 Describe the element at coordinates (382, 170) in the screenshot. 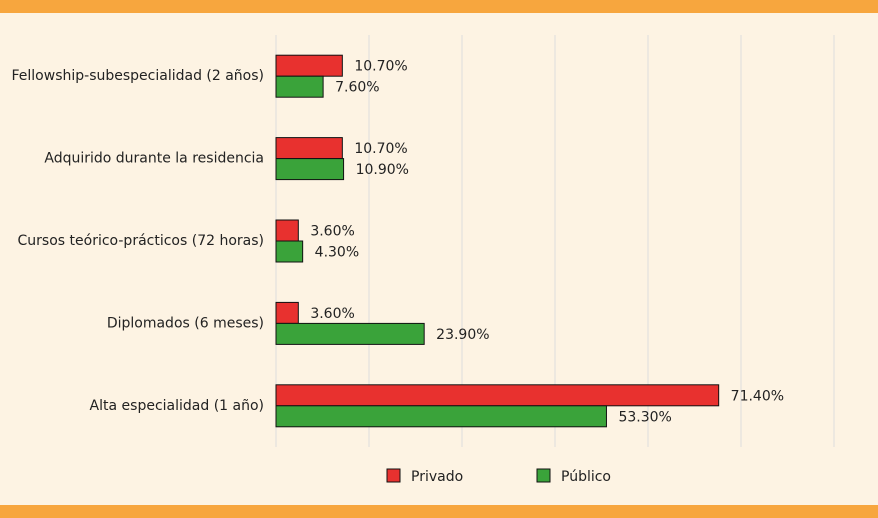

I see `value-label: 10.90%` at that location.